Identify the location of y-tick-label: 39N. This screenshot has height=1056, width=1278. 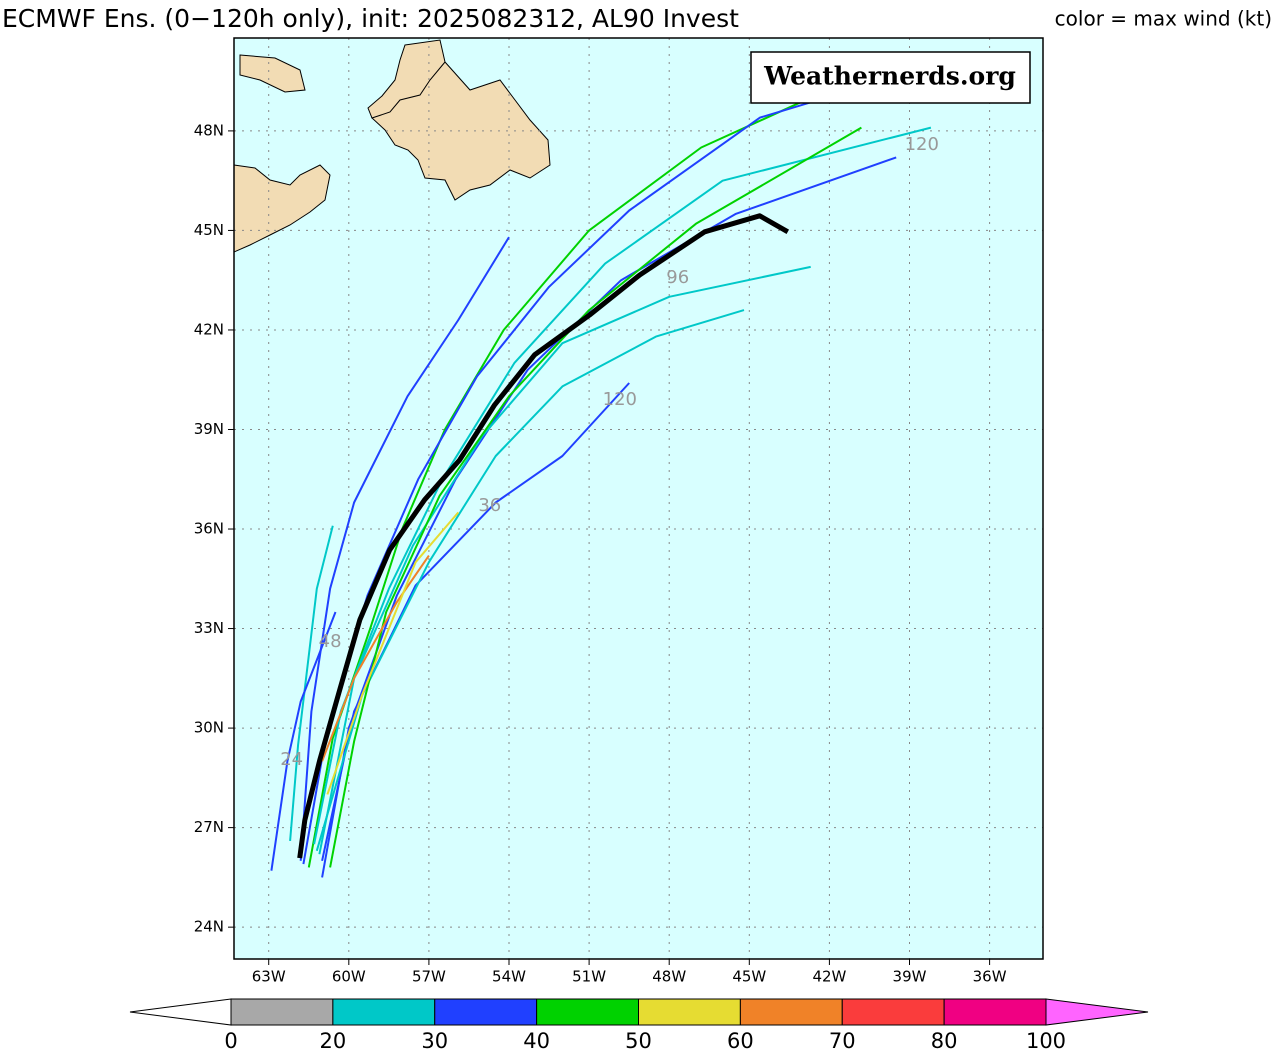
(209, 429).